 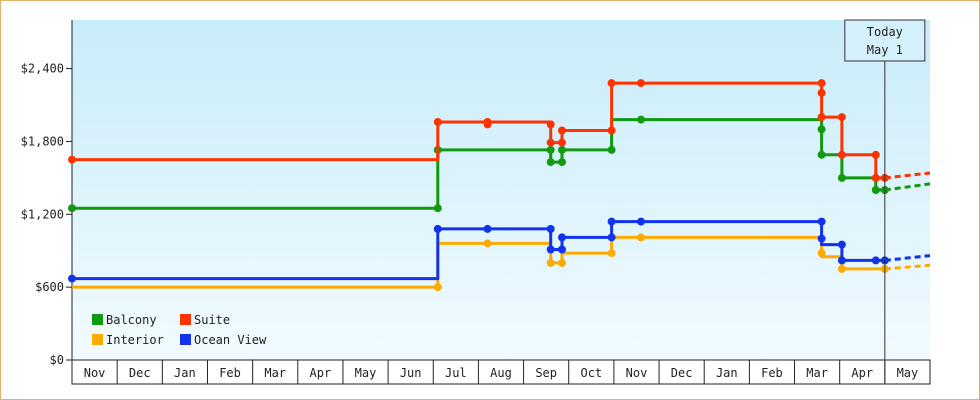 I want to click on y-tick-label: $1,200, so click(x=42, y=214).